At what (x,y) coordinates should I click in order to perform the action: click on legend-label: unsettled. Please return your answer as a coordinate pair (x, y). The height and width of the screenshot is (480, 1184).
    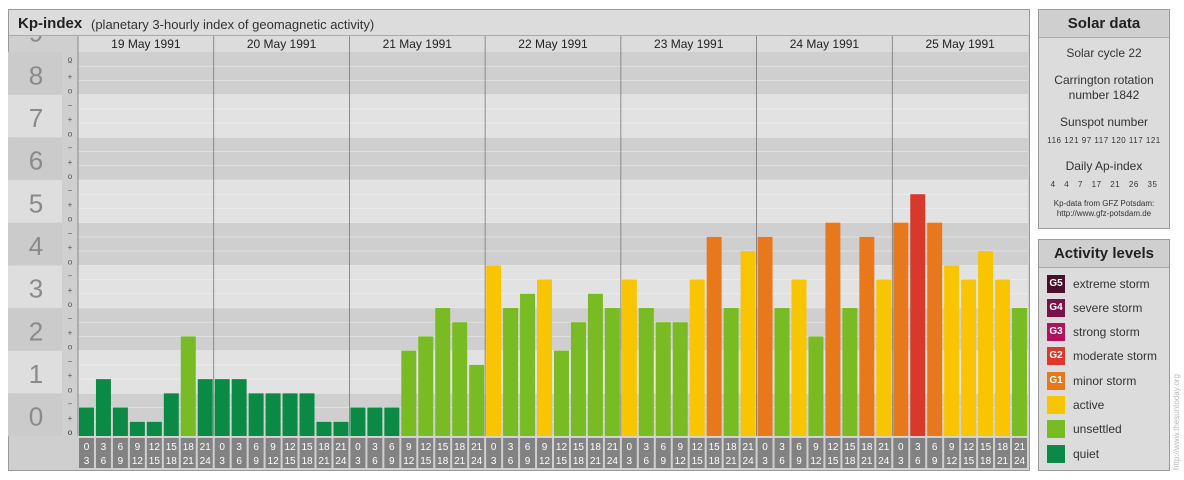
    Looking at the image, I should click on (1097, 429).